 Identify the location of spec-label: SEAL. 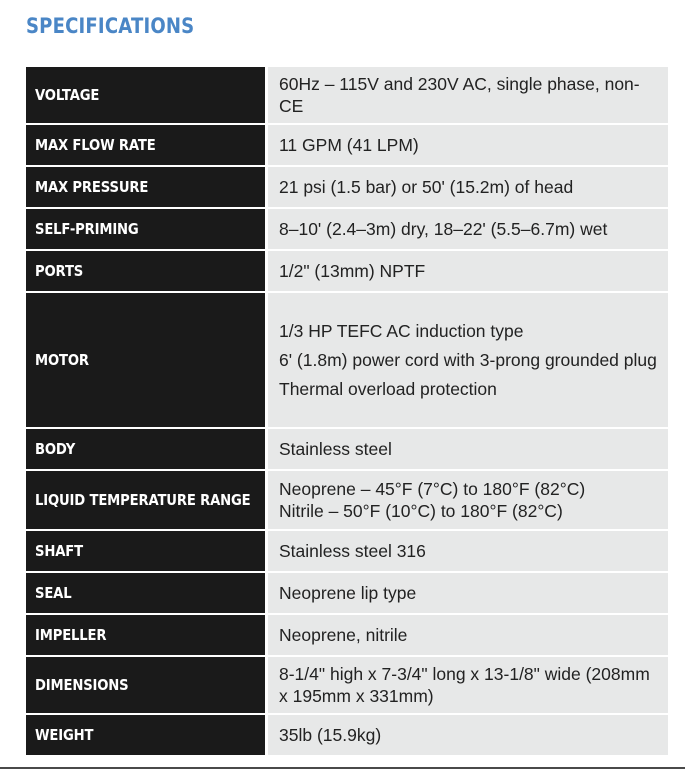
(147, 593).